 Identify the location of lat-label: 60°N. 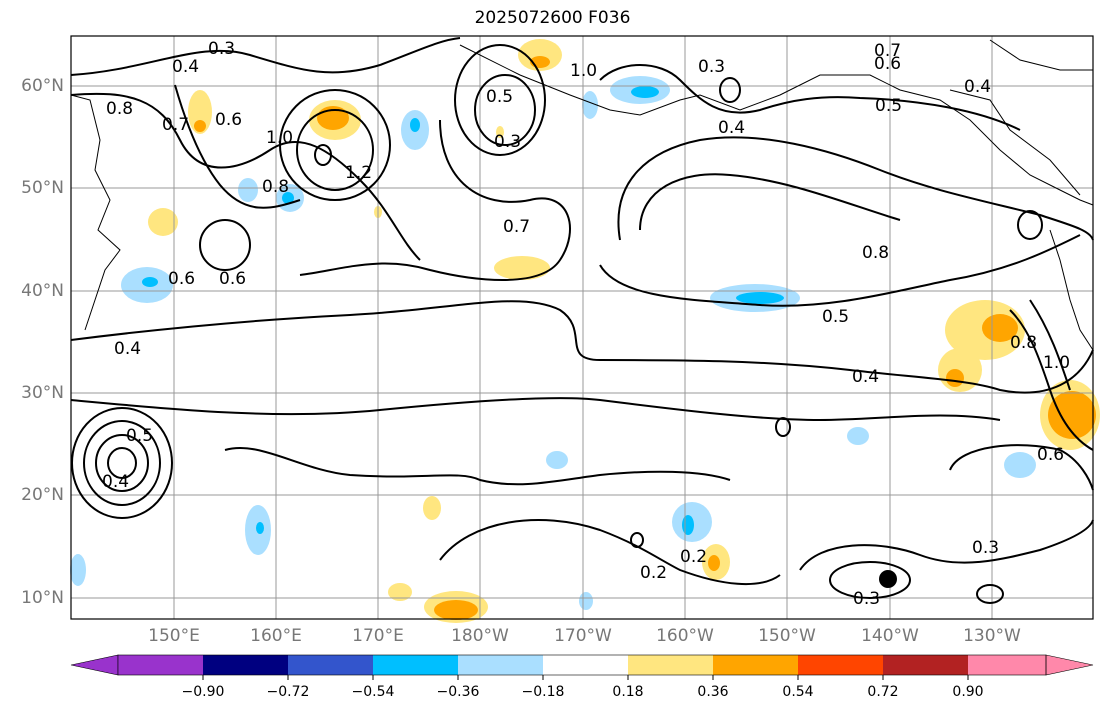
(42, 86).